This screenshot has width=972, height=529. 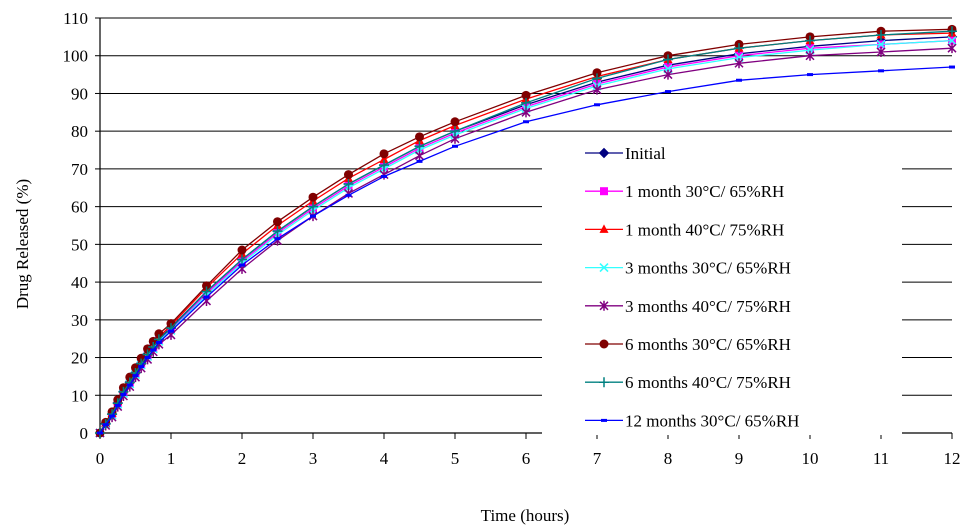 I want to click on y-tick-label: 90, so click(x=79, y=93).